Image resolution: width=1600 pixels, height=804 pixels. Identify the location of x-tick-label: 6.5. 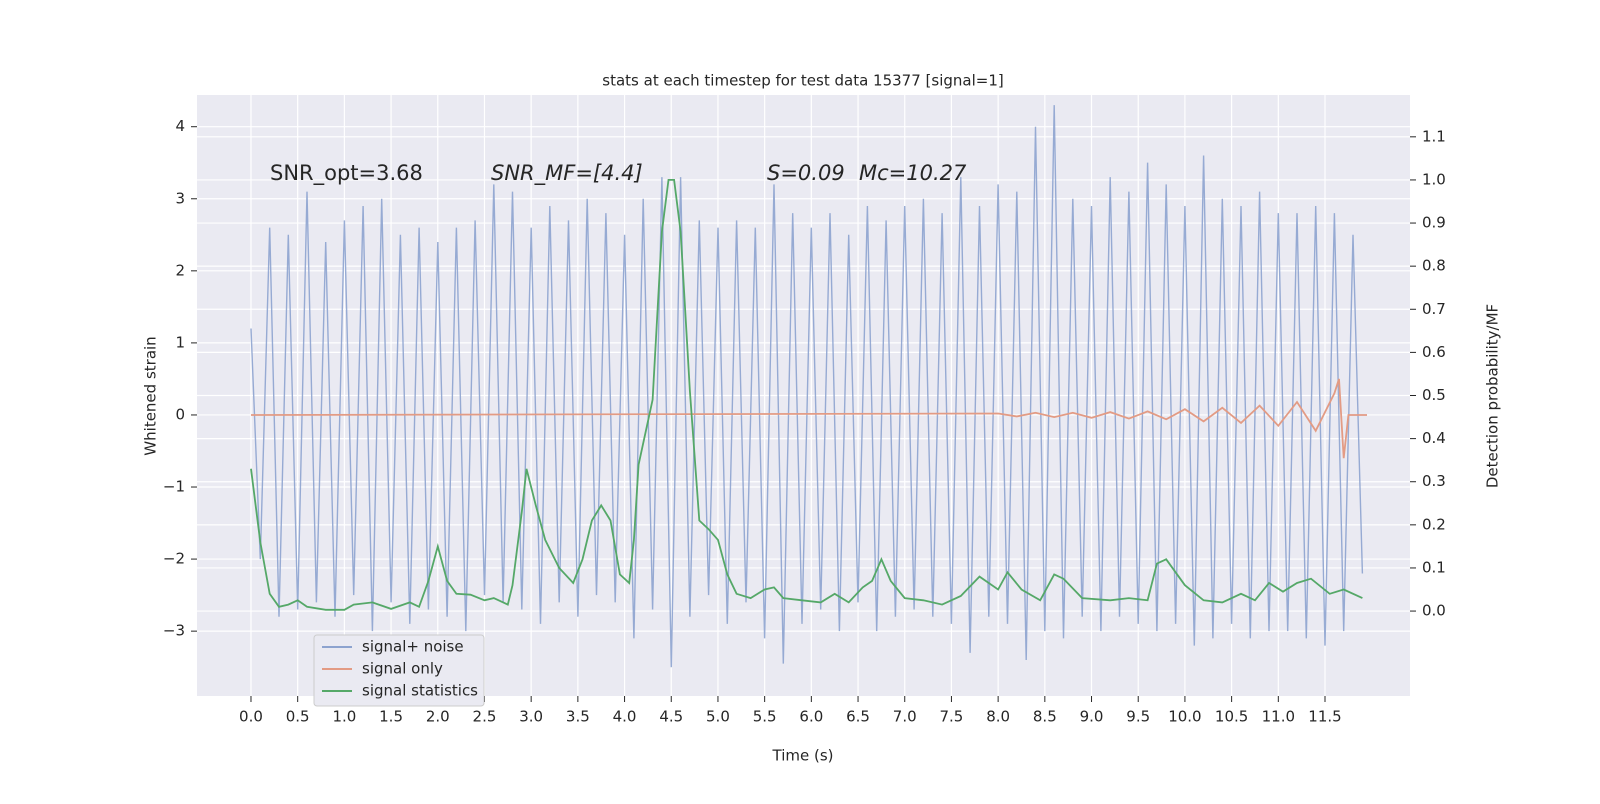
(858, 717).